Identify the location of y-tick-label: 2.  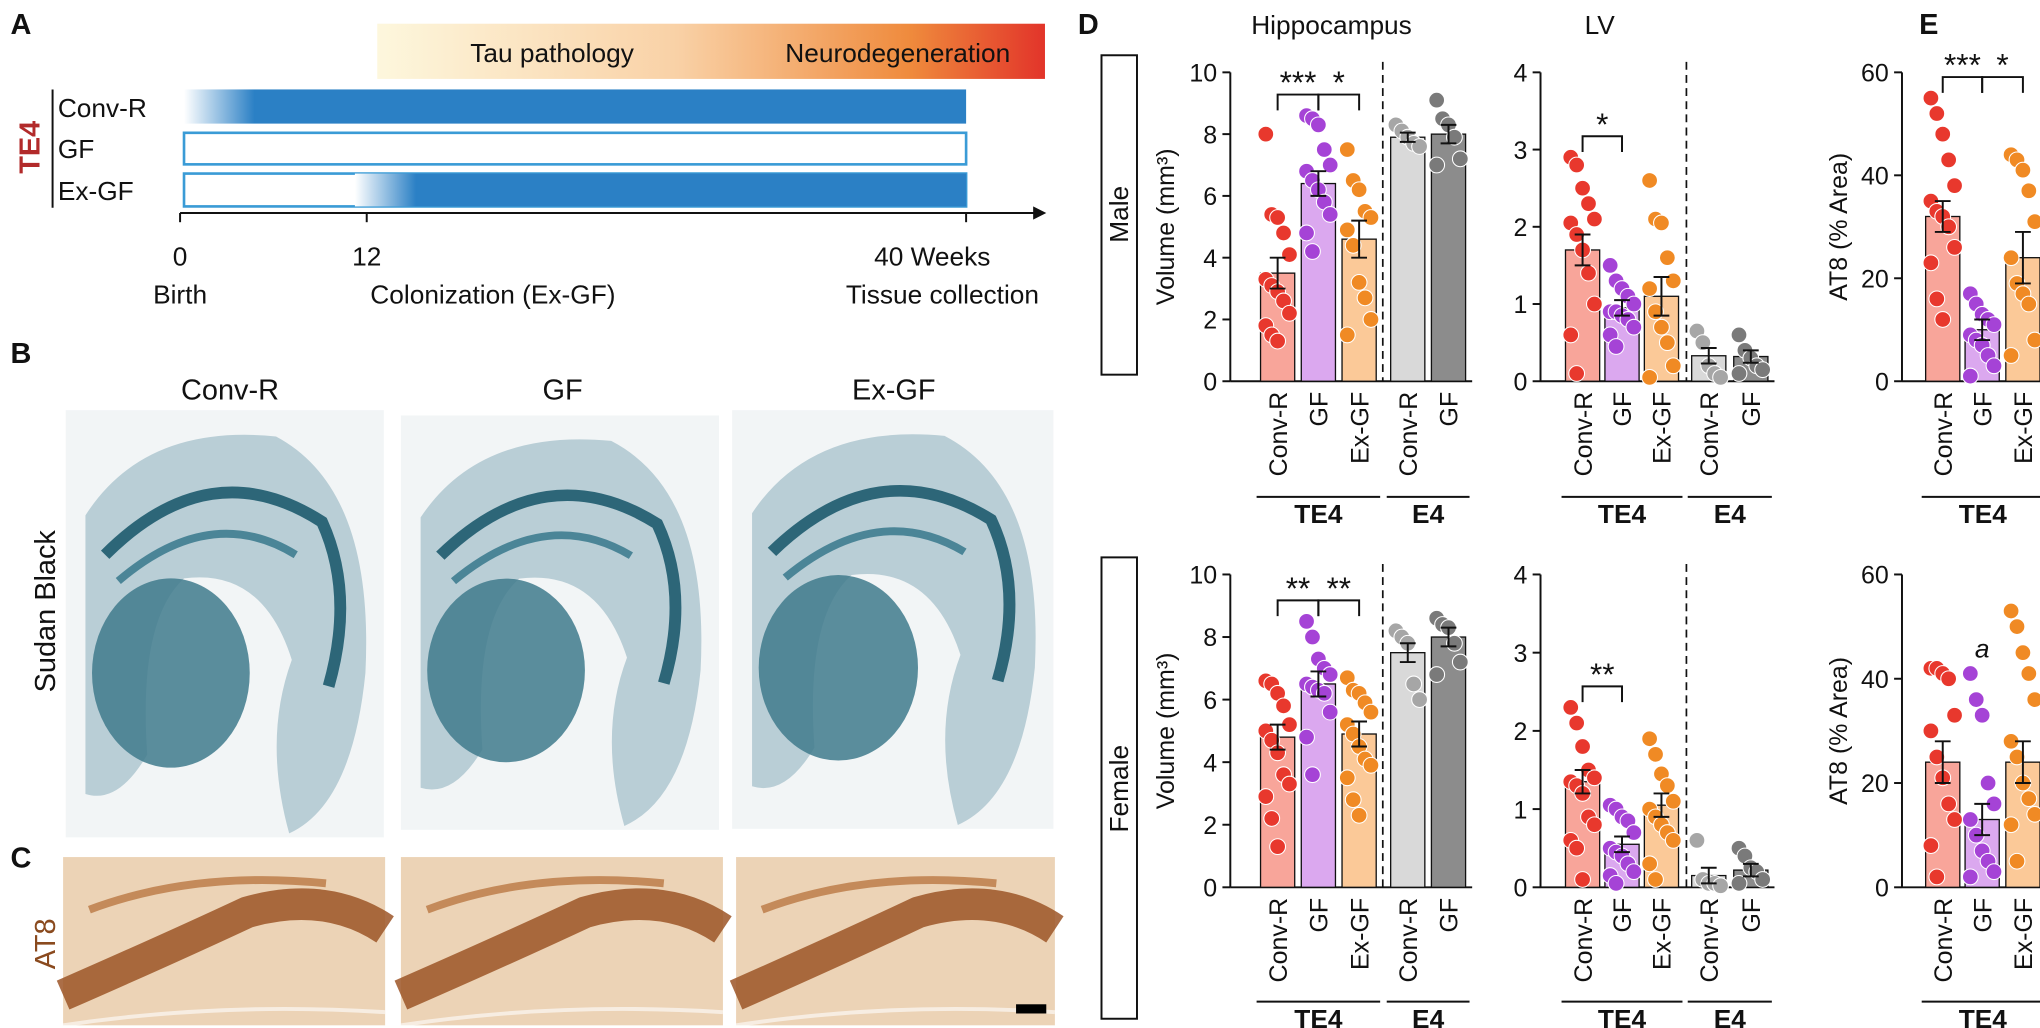
(1210, 826).